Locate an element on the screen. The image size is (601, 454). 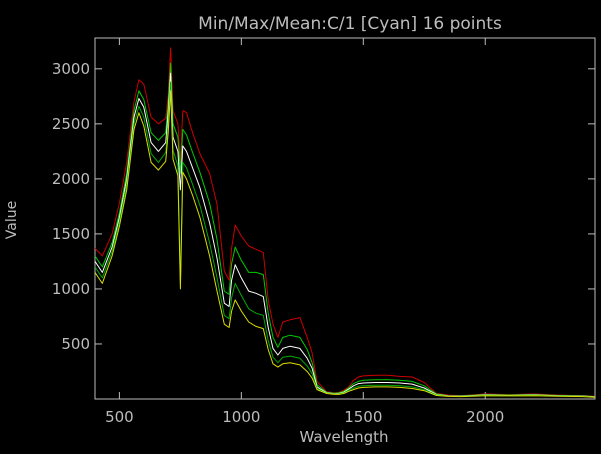
x-axis-label: Wavelength is located at coordinates (344, 437).